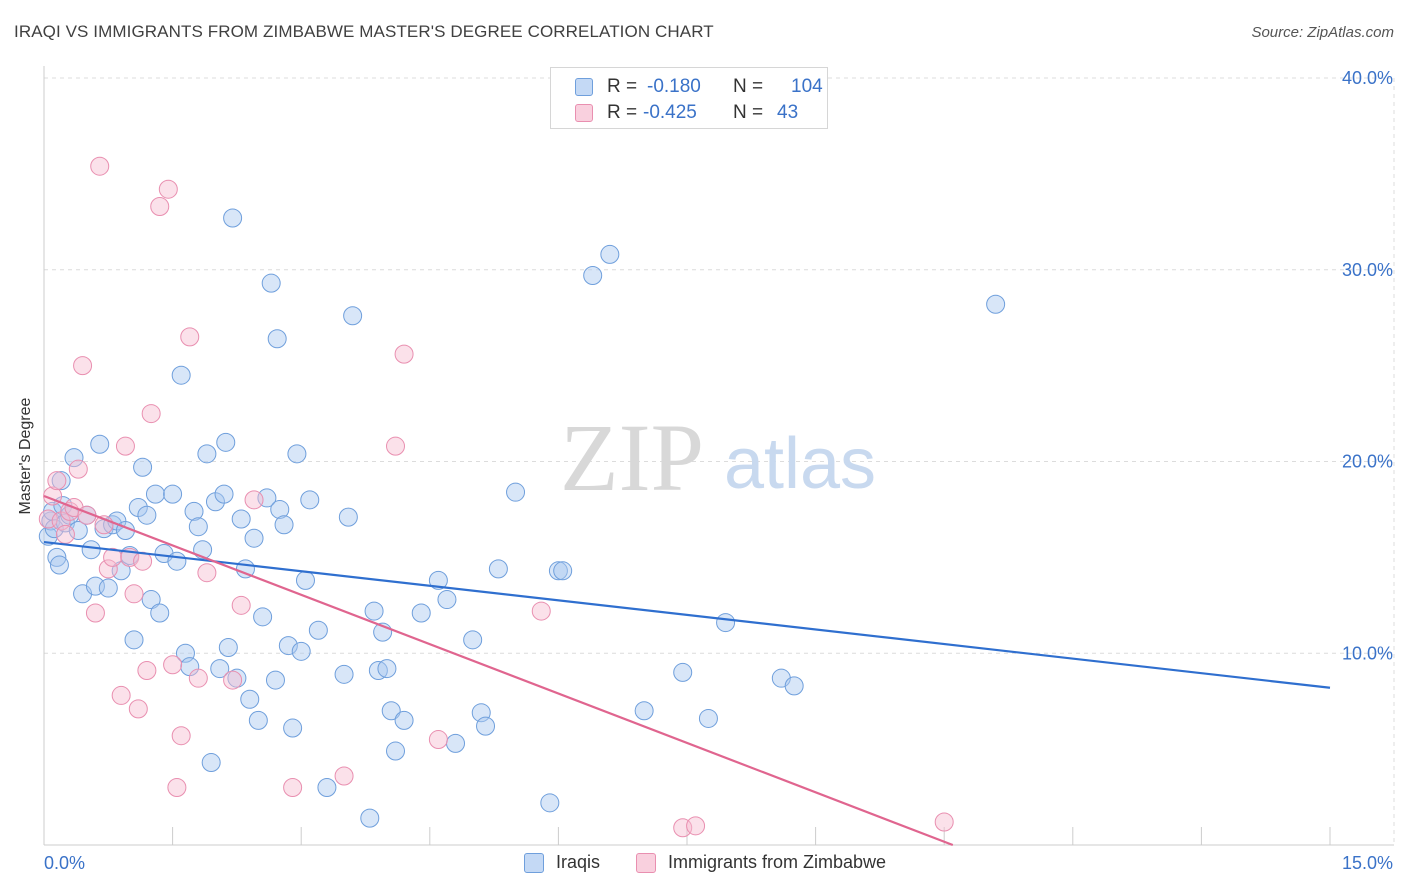  I want to click on y-tick-label: 10.0%, so click(1367, 653).